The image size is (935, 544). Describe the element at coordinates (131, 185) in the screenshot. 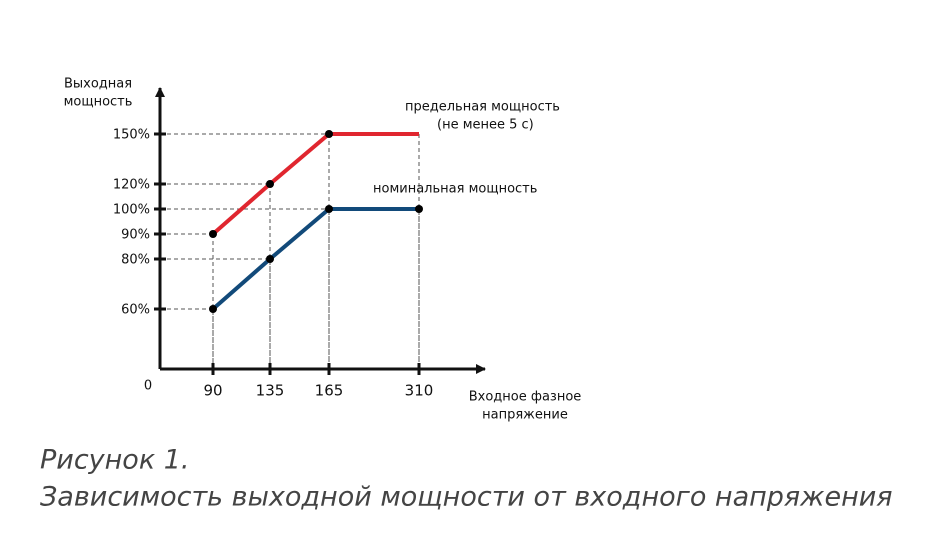

I see `y-tick-label: 120%` at that location.